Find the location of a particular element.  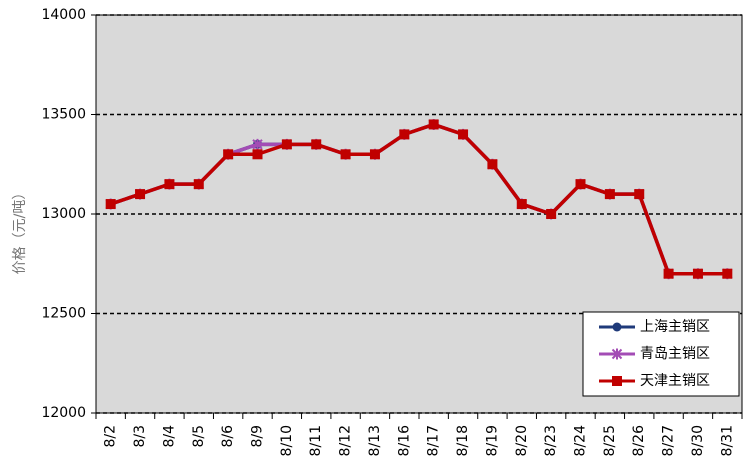

x-tick-label: 8/5 is located at coordinates (199, 436).